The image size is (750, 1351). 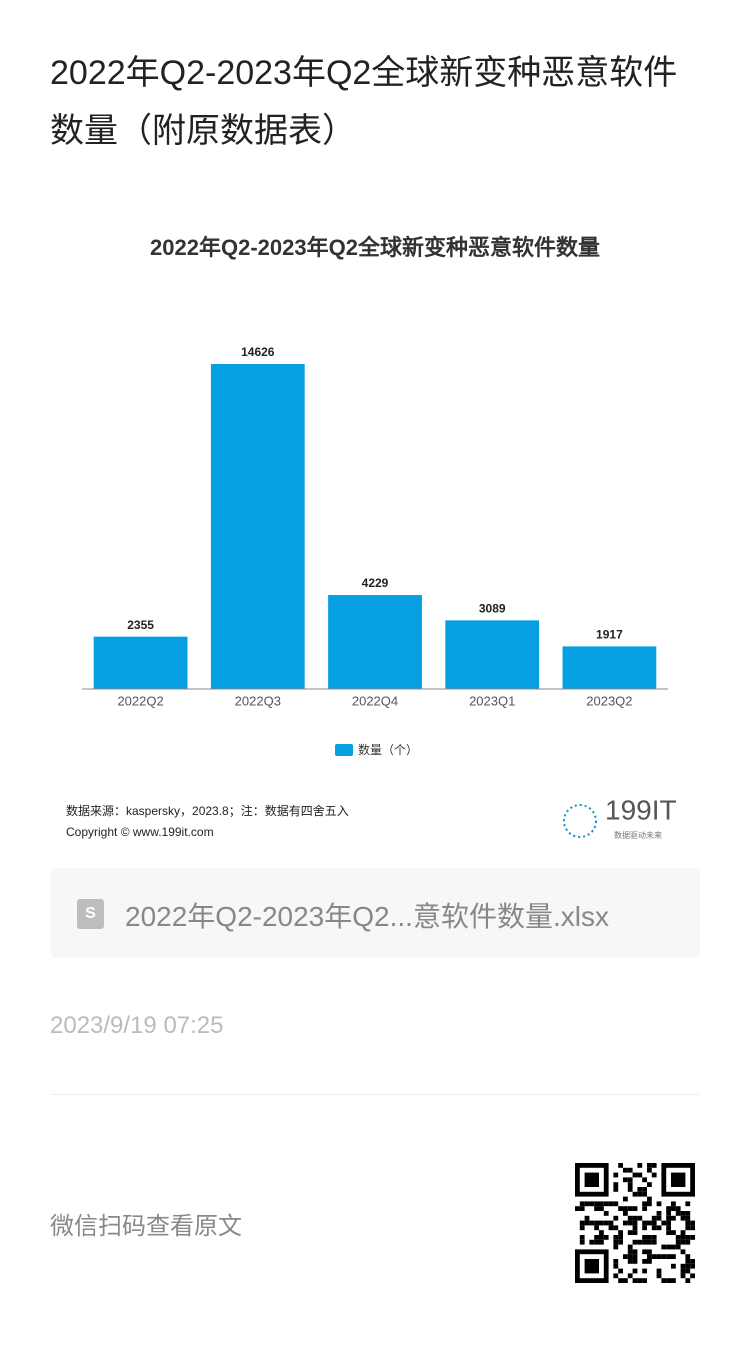 What do you see at coordinates (375, 1094) in the screenshot?
I see `divider` at bounding box center [375, 1094].